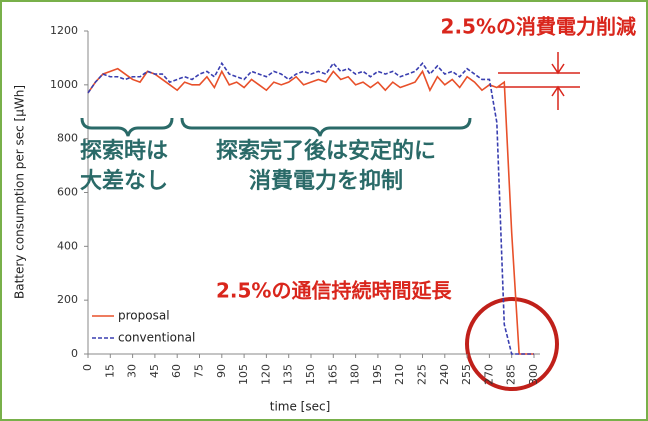  Describe the element at coordinates (154, 371) in the screenshot. I see `x-tick-label: 45` at that location.